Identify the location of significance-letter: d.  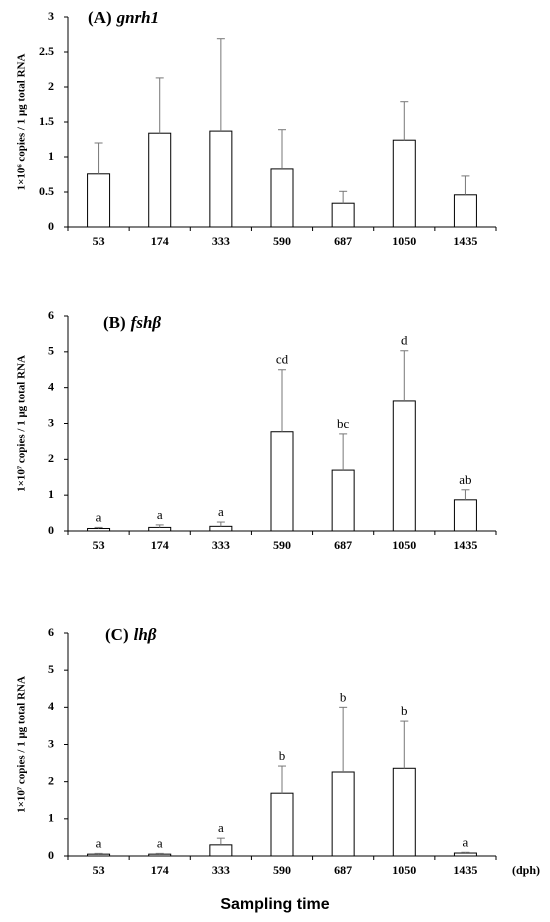
(404, 340).